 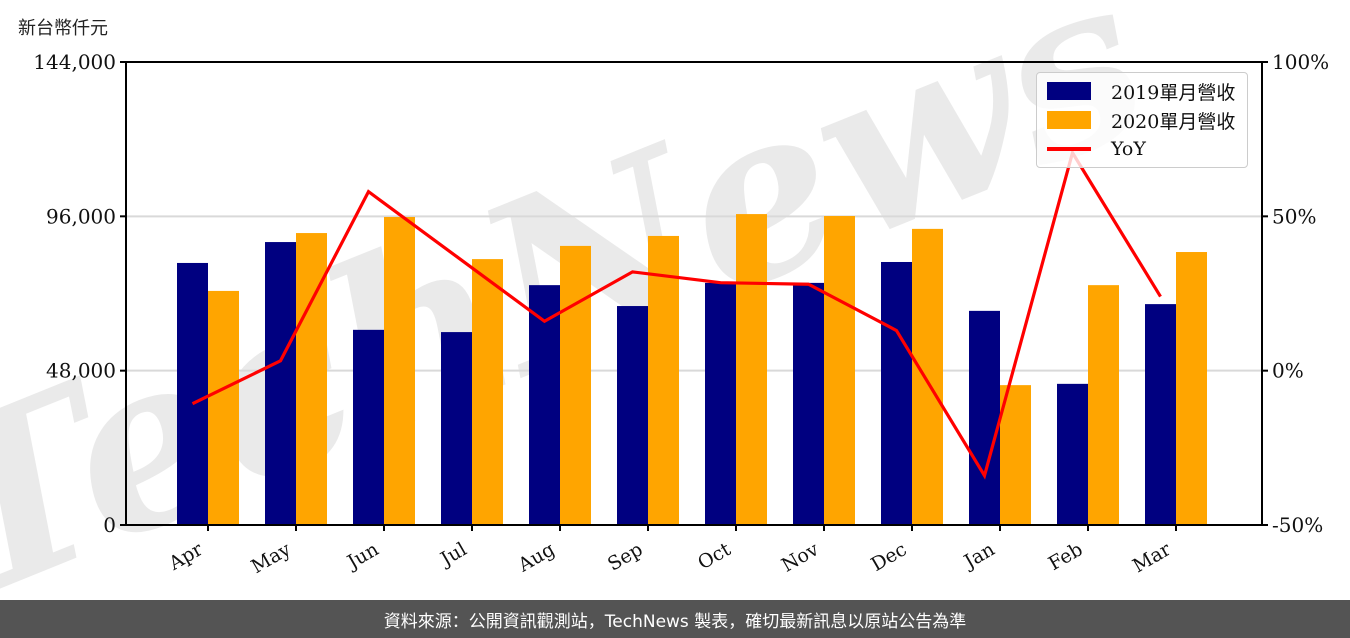 What do you see at coordinates (1128, 149) in the screenshot?
I see `legend-label-yoy: YoY` at bounding box center [1128, 149].